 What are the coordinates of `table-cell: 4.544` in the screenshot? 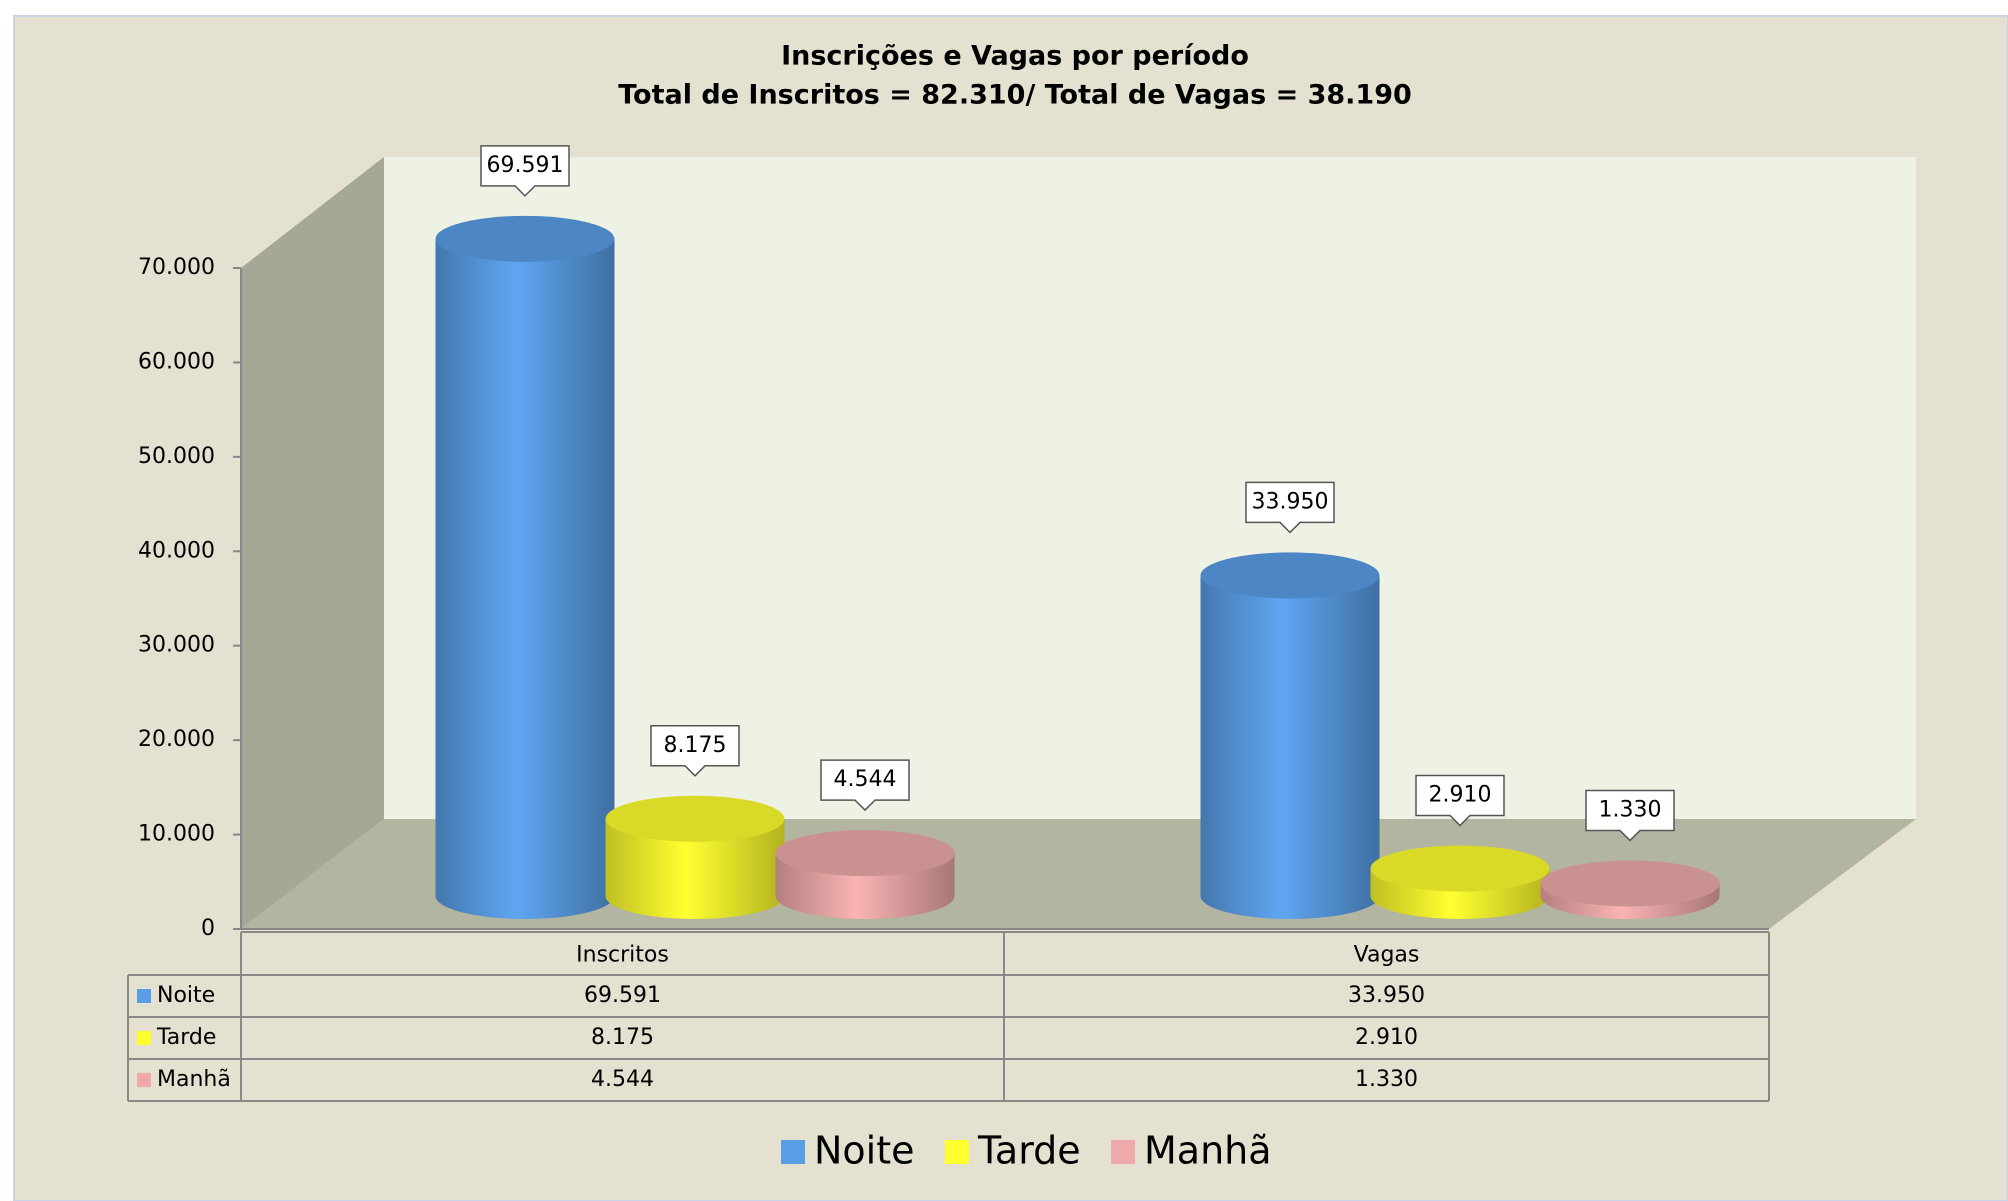 It's located at (622, 1079).